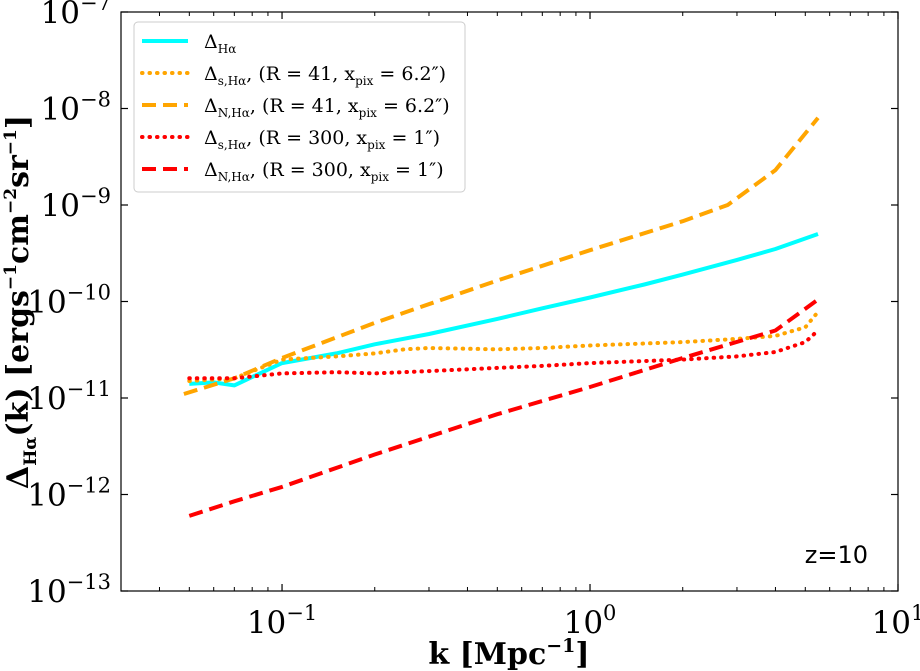 The width and height of the screenshot is (920, 671). Describe the element at coordinates (18, 477) in the screenshot. I see `y-axis-label-delta: Δ` at that location.